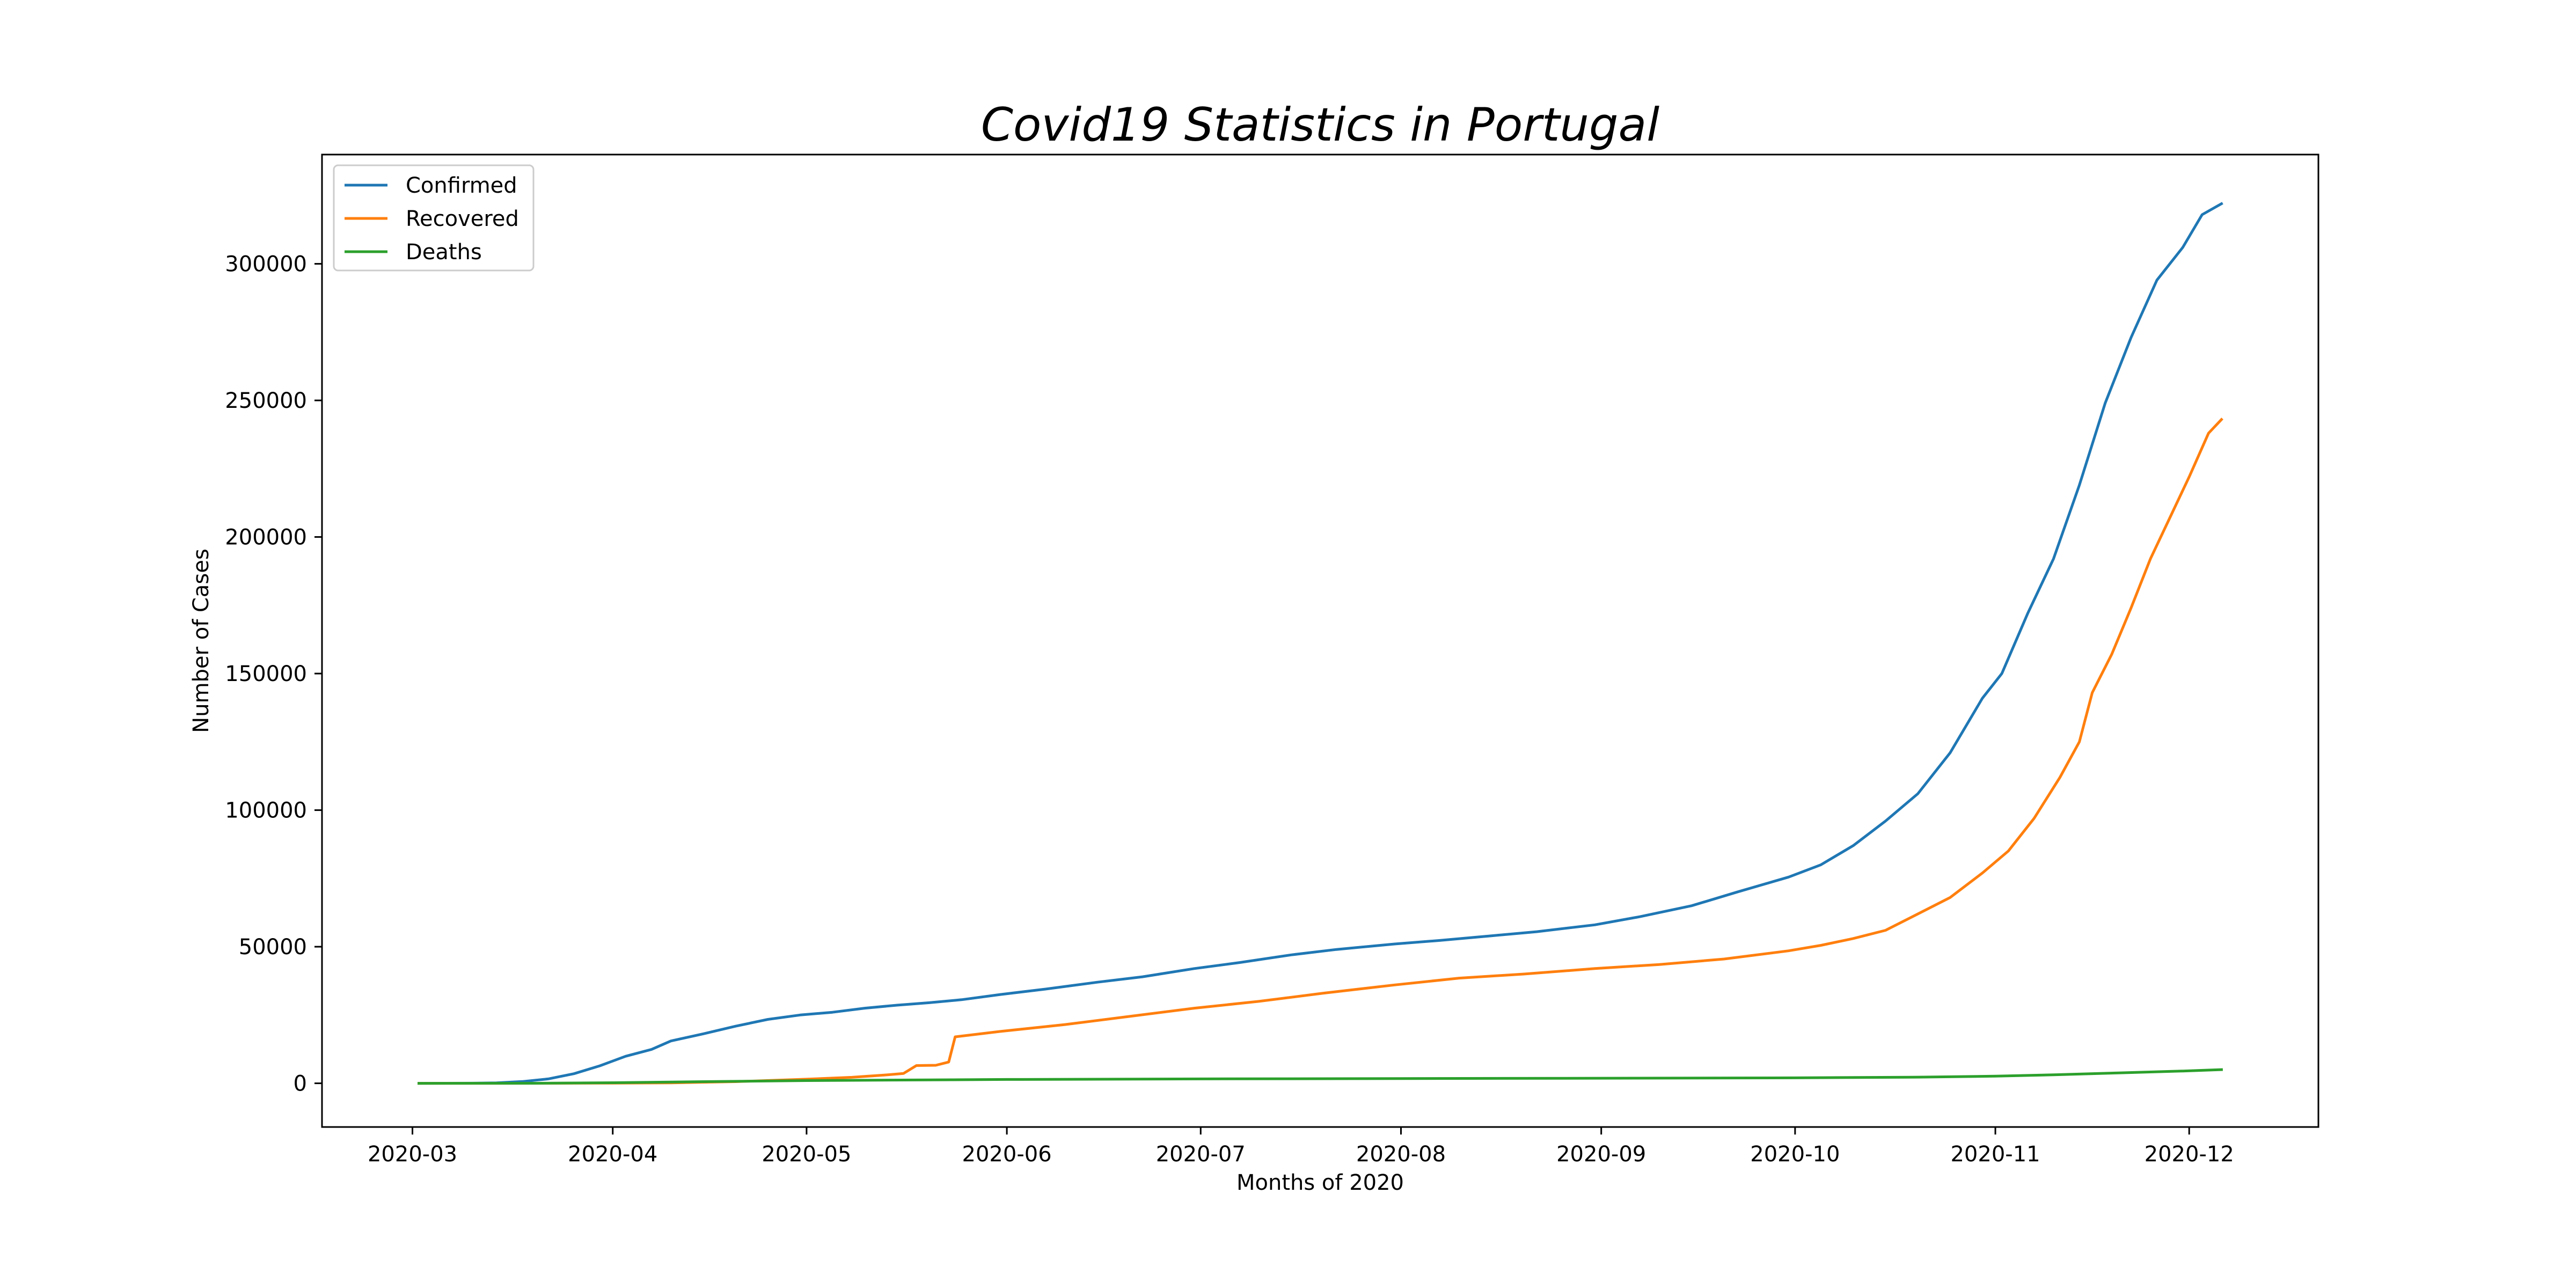 This screenshot has width=2576, height=1288. I want to click on y-tick-label: 50000, so click(273, 947).